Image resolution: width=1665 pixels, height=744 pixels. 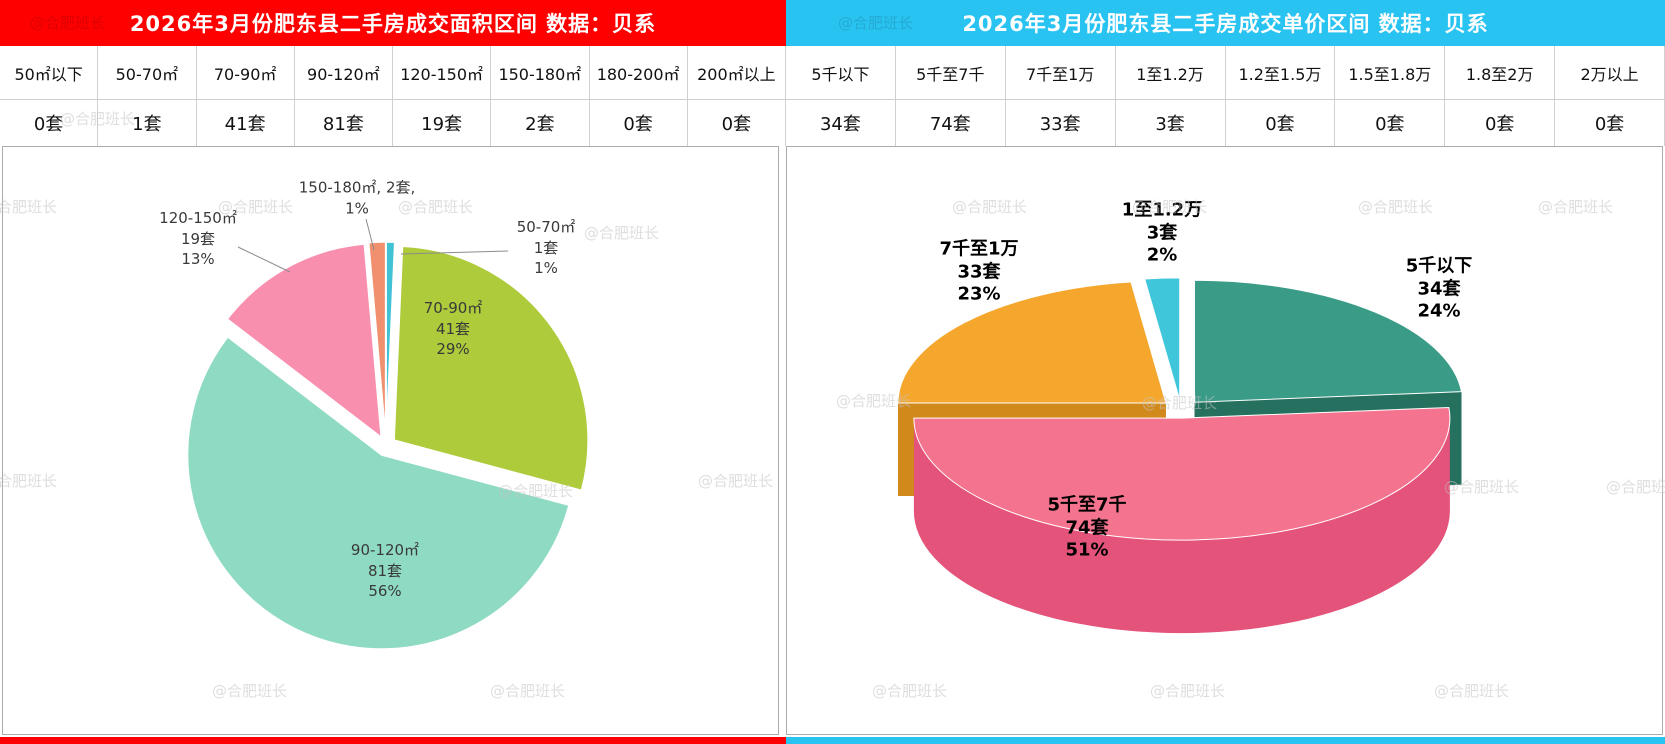 What do you see at coordinates (1162, 210) in the screenshot?
I see `pie-label-line: 1至1.2万` at bounding box center [1162, 210].